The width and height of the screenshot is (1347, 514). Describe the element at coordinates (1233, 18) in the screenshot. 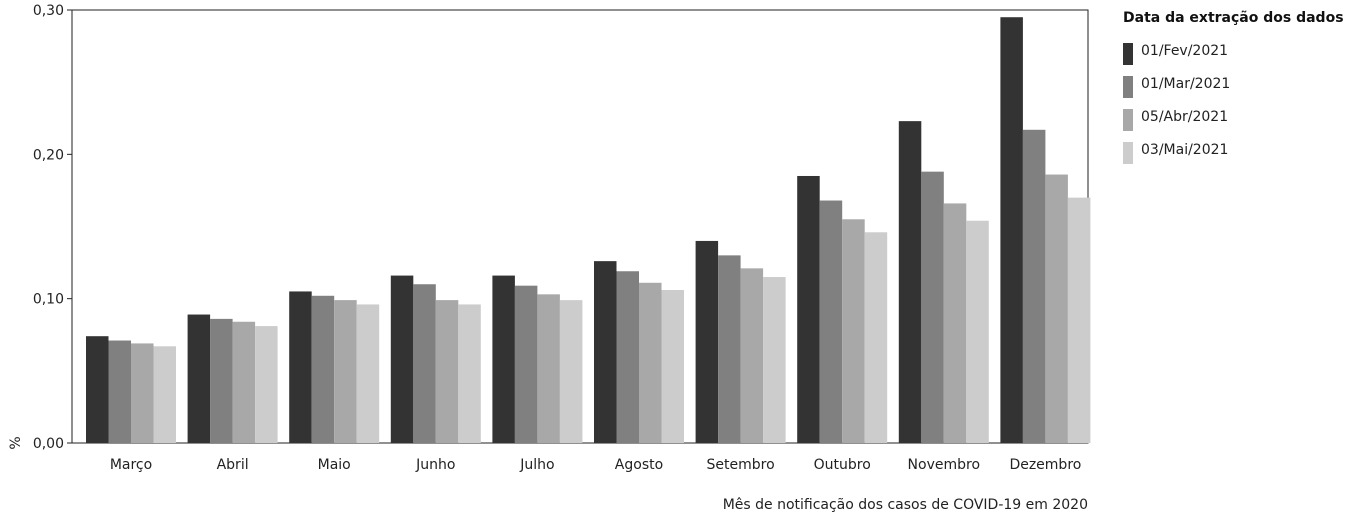

I see `legend-title: Data da extração dos dados` at that location.